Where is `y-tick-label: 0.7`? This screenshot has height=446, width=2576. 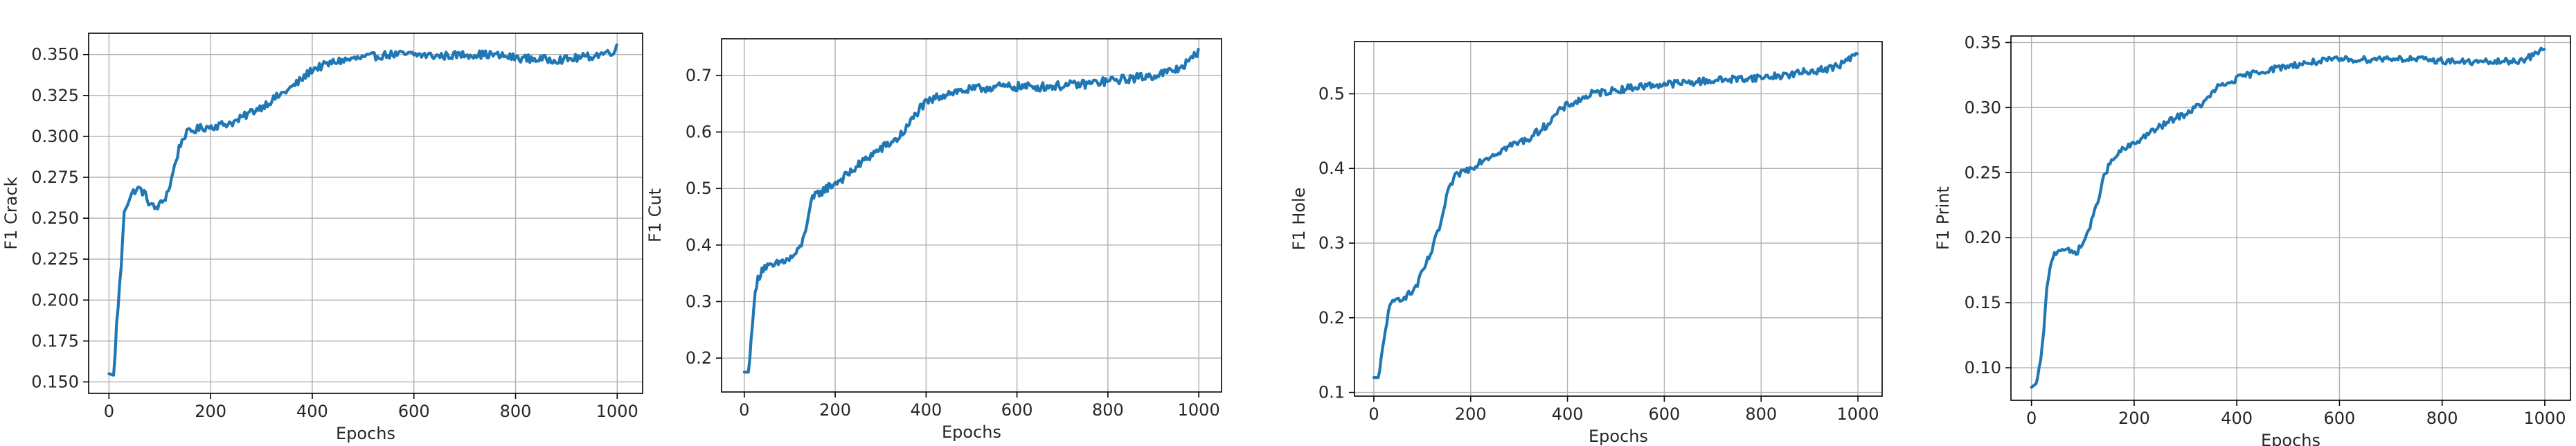
y-tick-label: 0.7 is located at coordinates (699, 75).